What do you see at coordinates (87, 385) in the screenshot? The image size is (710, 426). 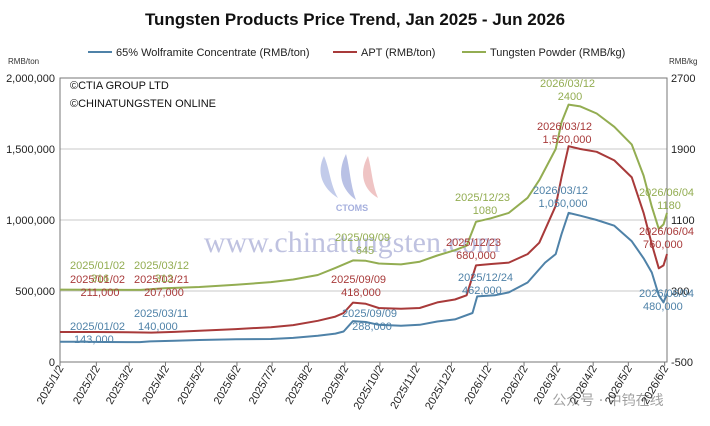 I see `x-tick-label: 2025/2/2` at bounding box center [87, 385].